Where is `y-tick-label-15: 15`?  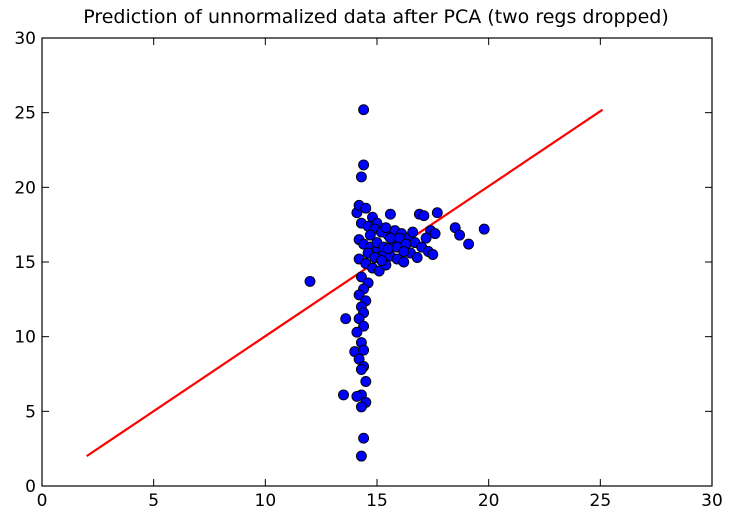
y-tick-label-15: 15 is located at coordinates (25, 263).